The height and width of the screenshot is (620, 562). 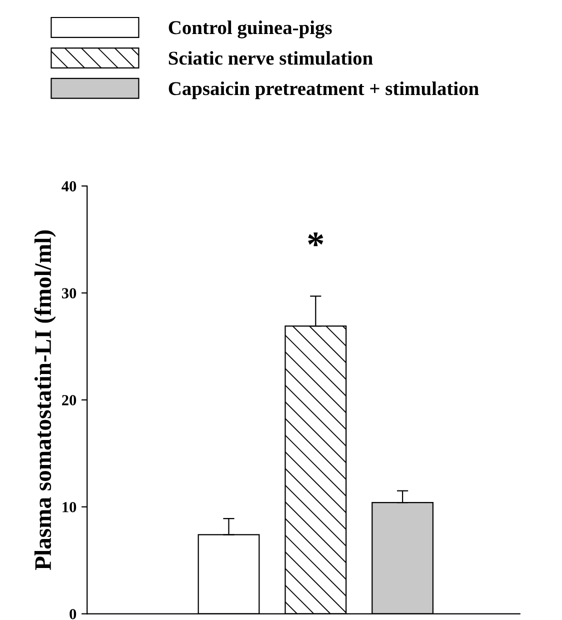 What do you see at coordinates (69, 293) in the screenshot?
I see `y-tick-label: 30` at bounding box center [69, 293].